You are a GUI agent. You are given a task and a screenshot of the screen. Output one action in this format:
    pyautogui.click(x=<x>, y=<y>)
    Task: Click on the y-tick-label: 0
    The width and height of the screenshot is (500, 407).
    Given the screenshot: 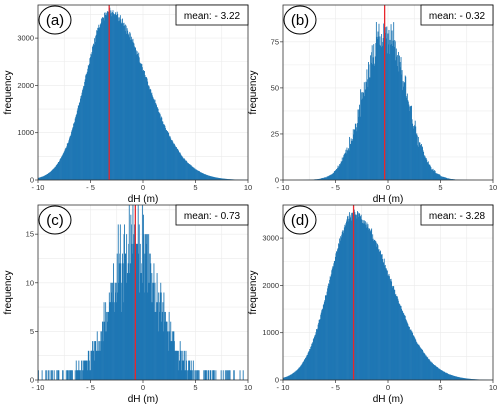 What is the action you would take?
    pyautogui.click(x=32, y=380)
    